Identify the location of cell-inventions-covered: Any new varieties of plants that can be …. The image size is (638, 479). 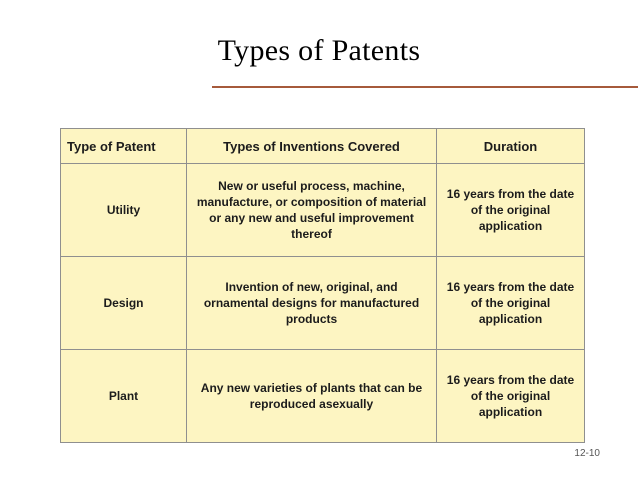
(311, 396).